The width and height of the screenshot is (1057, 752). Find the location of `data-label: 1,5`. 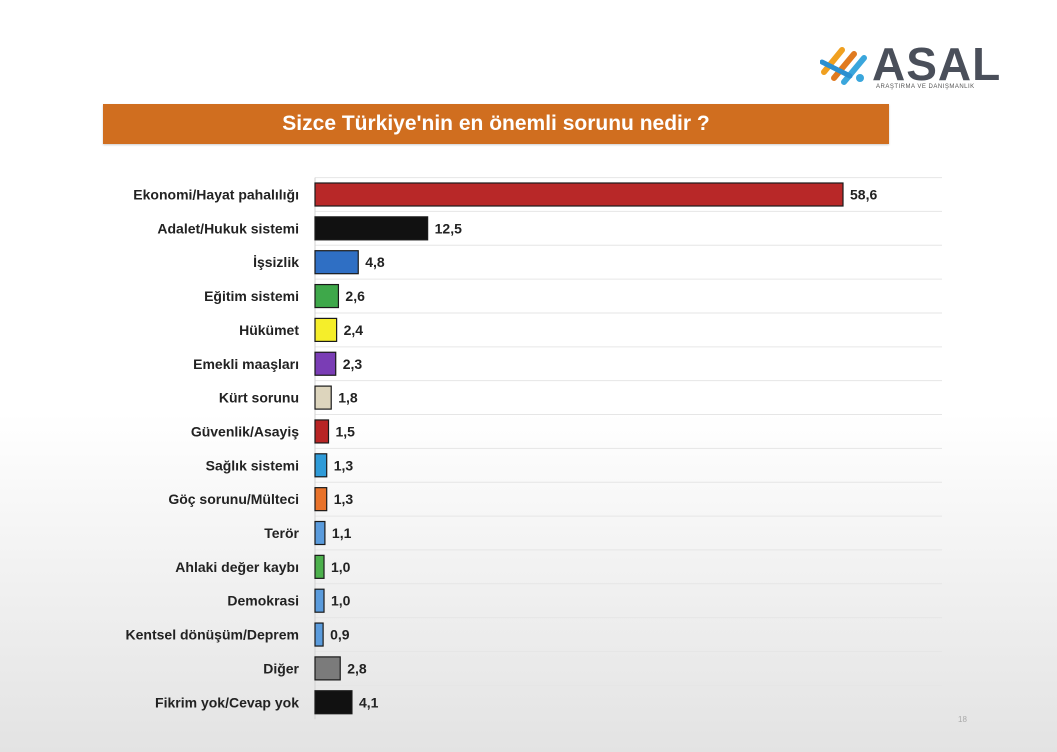

data-label: 1,5 is located at coordinates (346, 431).